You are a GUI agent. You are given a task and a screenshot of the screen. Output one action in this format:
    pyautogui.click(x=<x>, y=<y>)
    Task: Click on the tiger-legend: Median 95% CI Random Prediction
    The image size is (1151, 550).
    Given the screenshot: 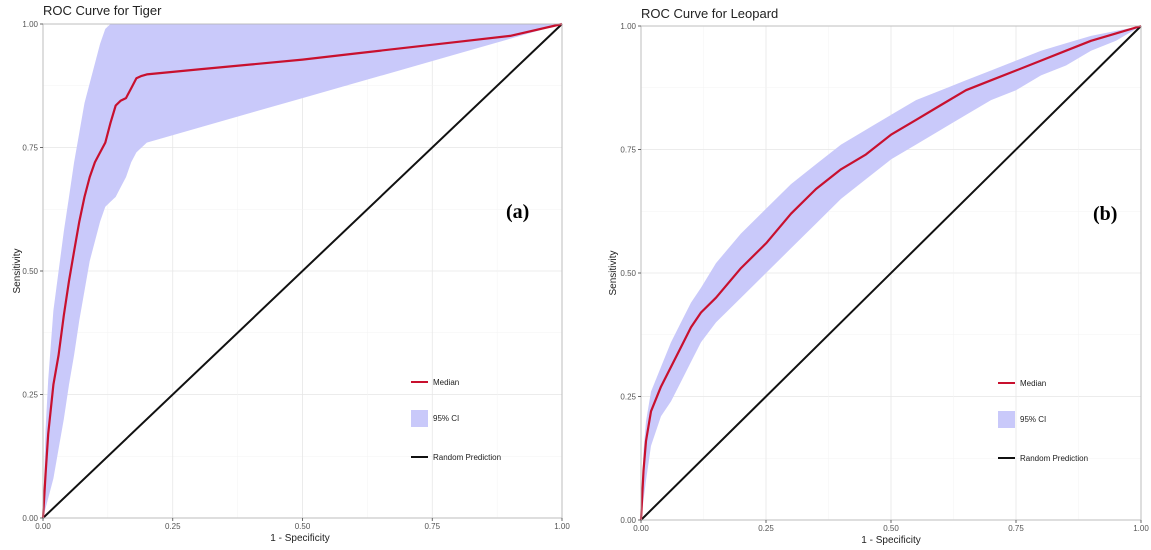 What is the action you would take?
    pyautogui.click(x=456, y=420)
    